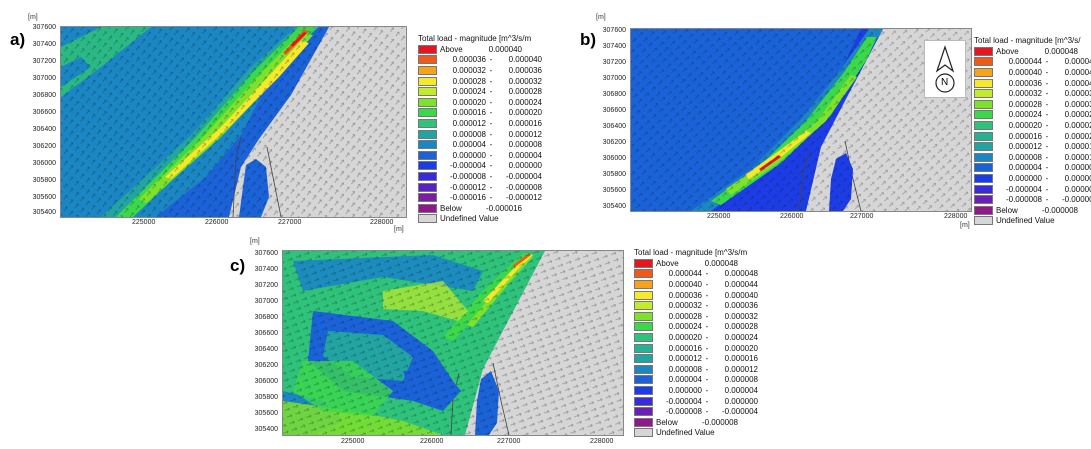  I want to click on map-plot-c, so click(453, 343).